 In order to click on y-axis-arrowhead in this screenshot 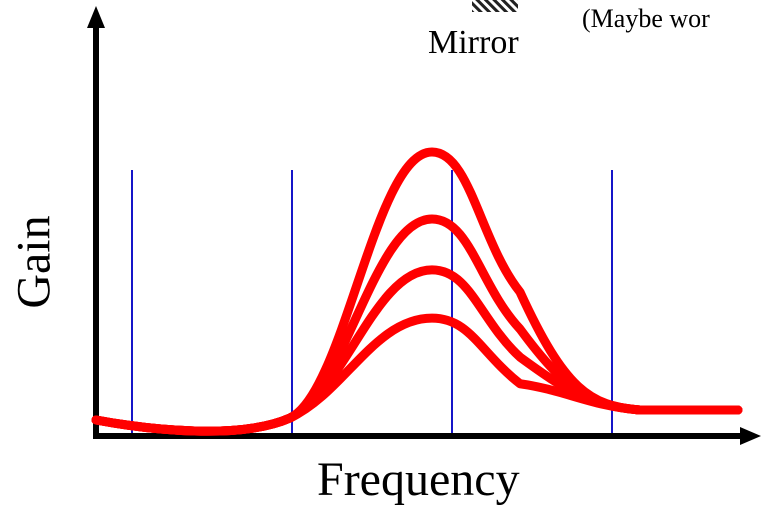, I will do `click(96, 17)`.